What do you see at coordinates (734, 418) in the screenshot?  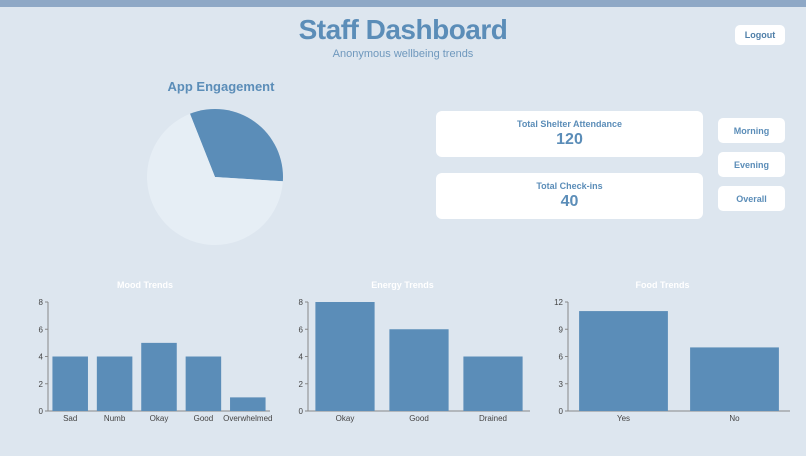 I see `x-tick-label: No` at bounding box center [734, 418].